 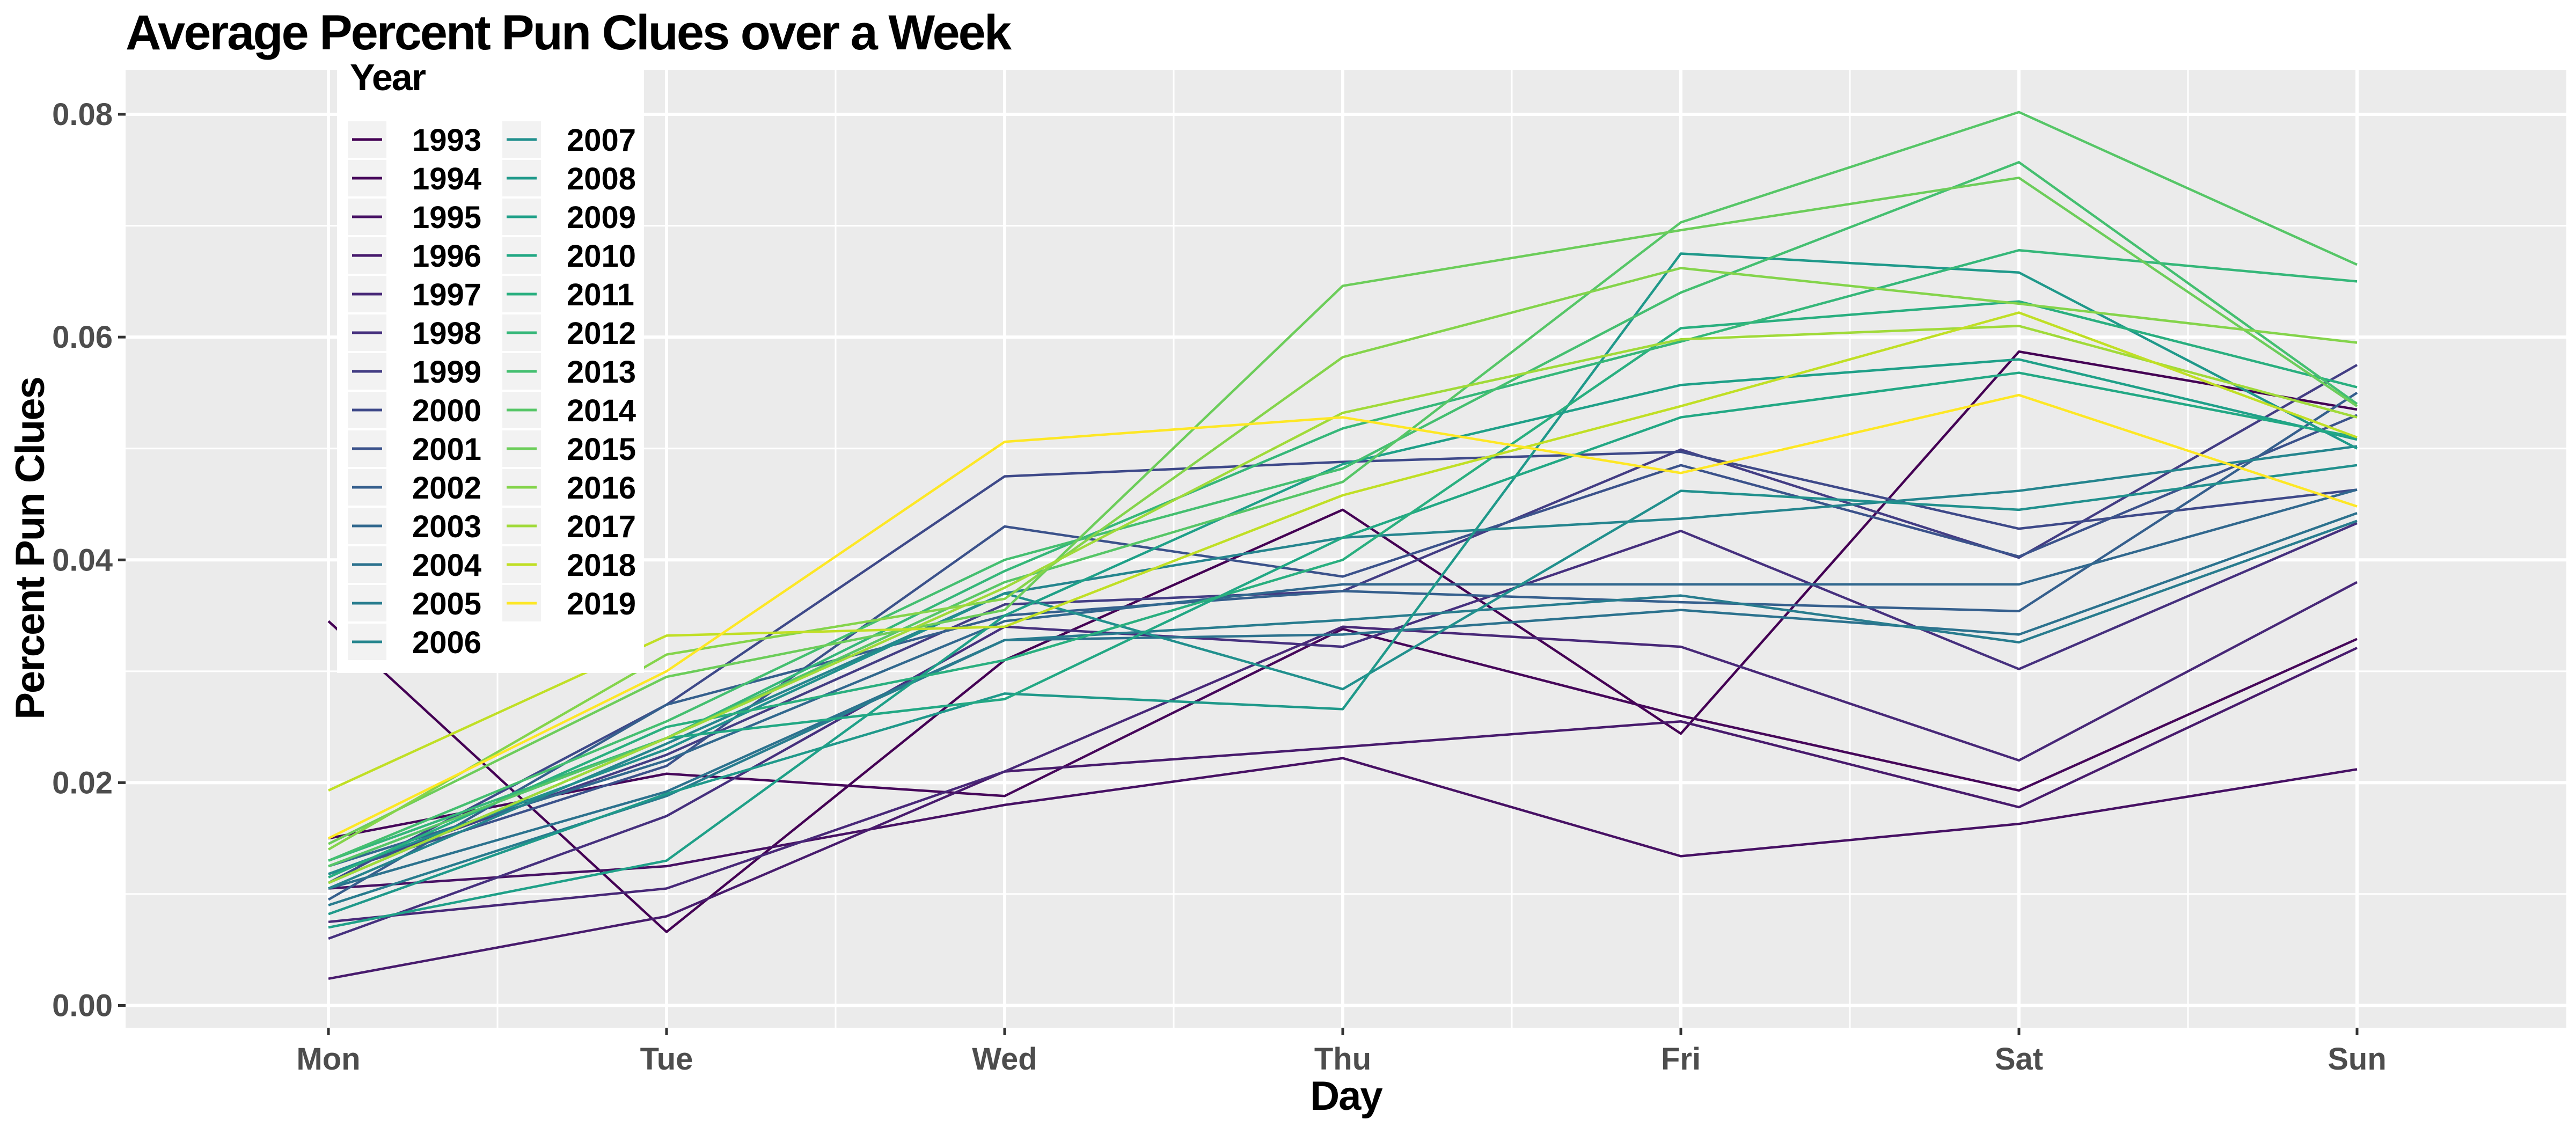 I want to click on legend-label-2012: 2012, so click(x=601, y=333).